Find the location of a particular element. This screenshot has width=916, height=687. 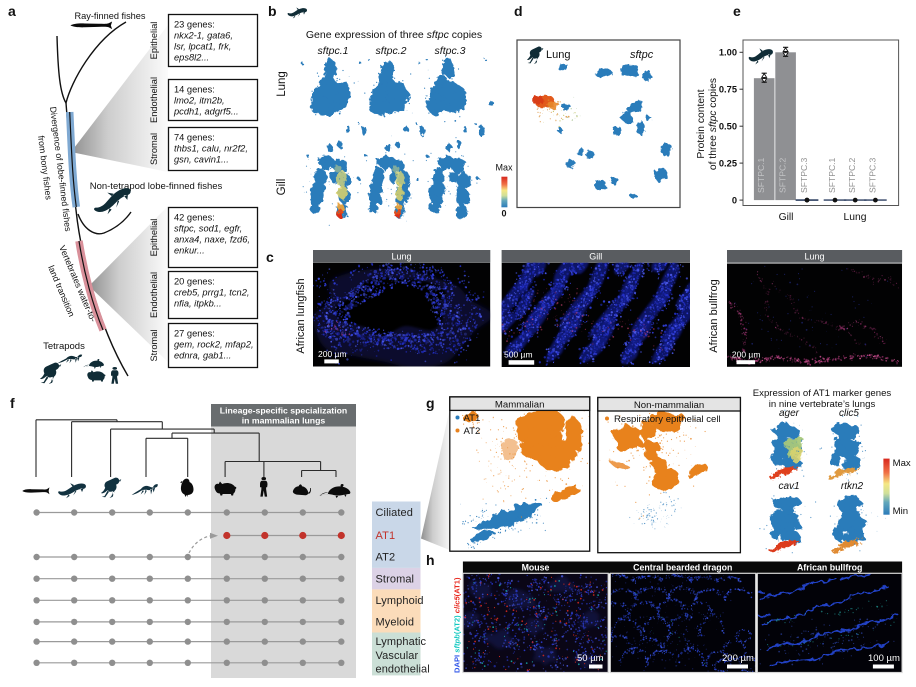

svg-text: Central bearded dragon is located at coordinates (682, 568).